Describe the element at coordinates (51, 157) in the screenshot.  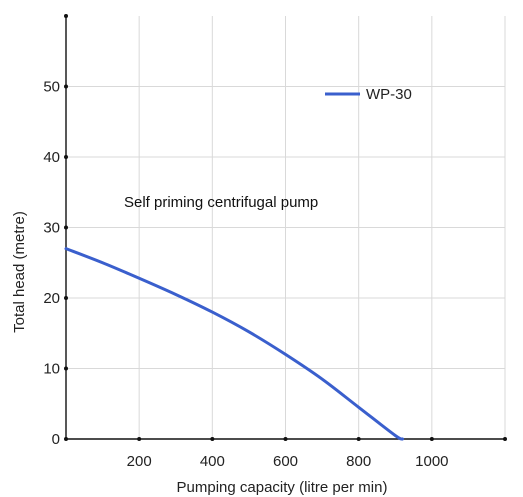
I see `y-tick-label: 40` at that location.